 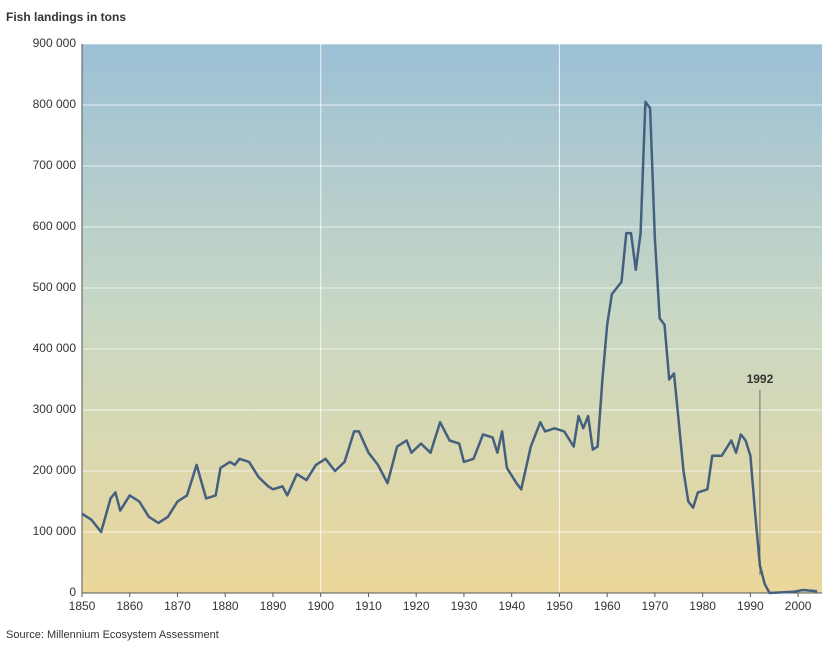 What do you see at coordinates (702, 606) in the screenshot?
I see `x-tick-label: 1980` at bounding box center [702, 606].